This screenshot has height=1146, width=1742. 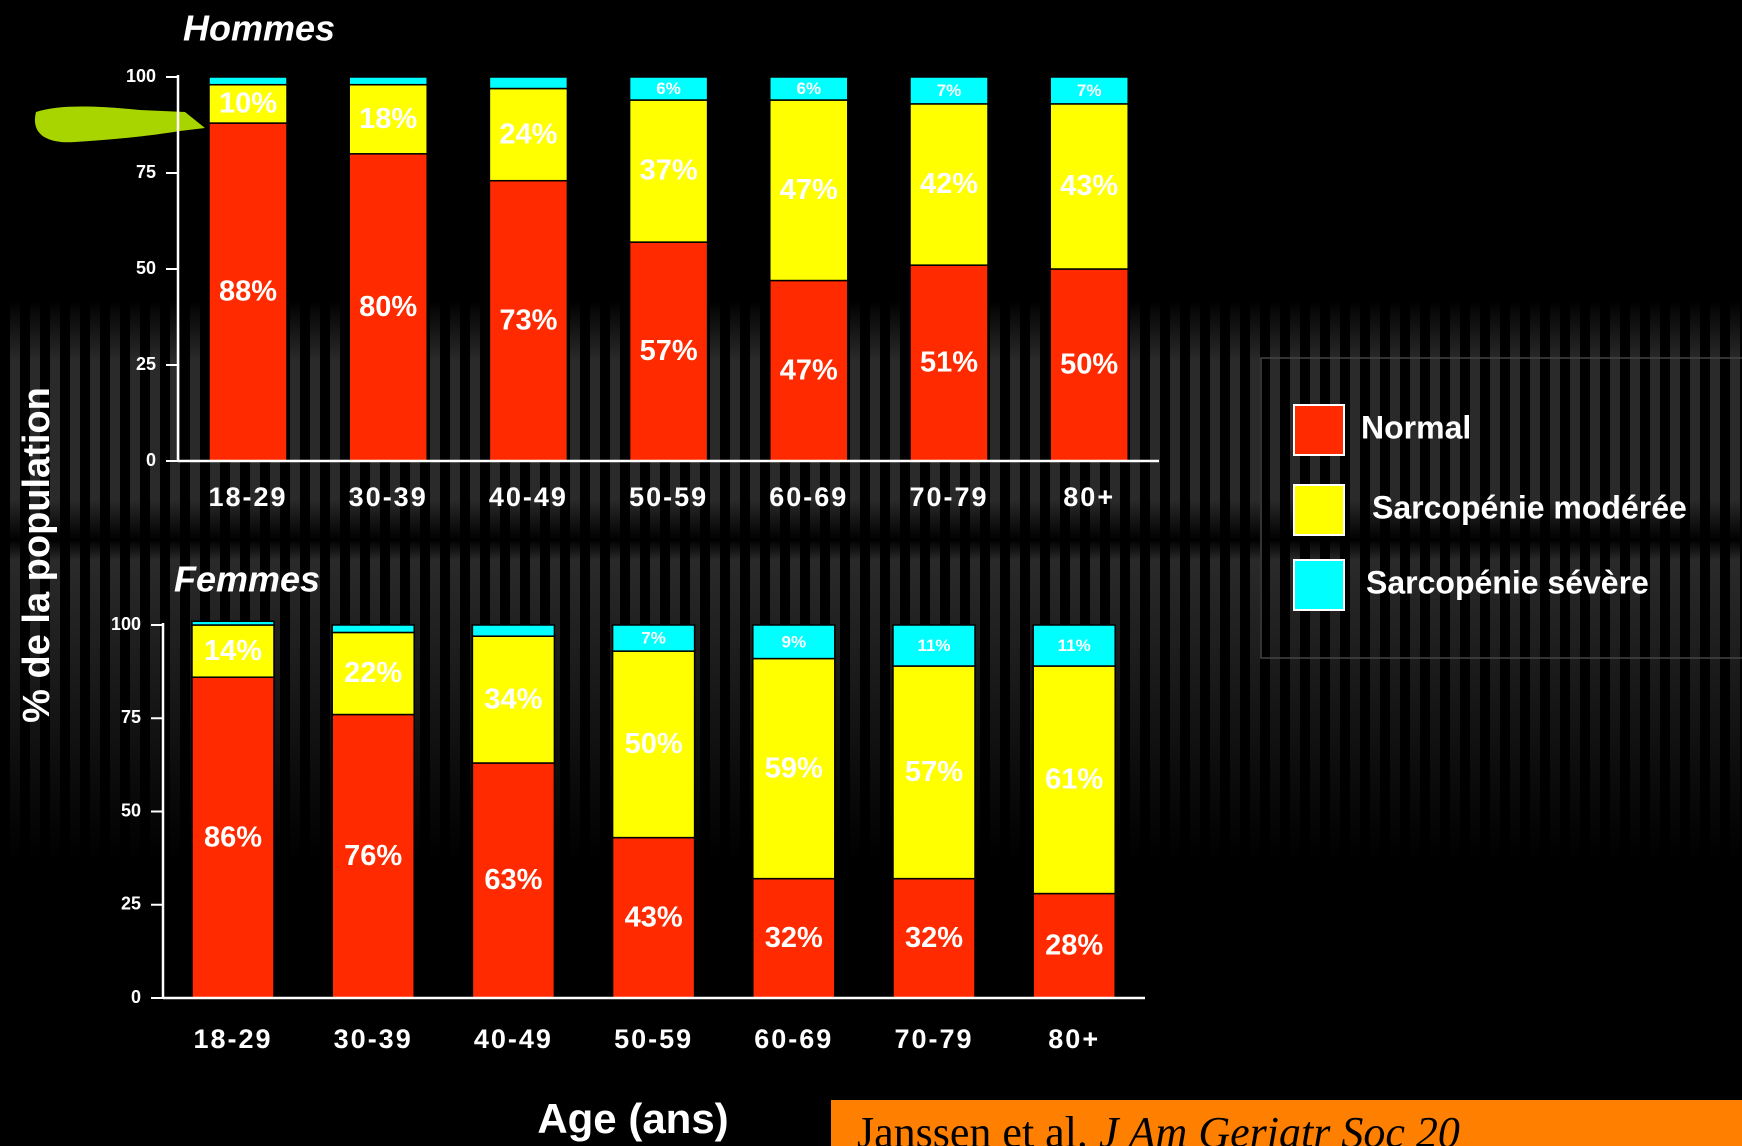 I want to click on citation: Janssen et al. J Am Geriatr Soc 20, so click(x=1286, y=1123).